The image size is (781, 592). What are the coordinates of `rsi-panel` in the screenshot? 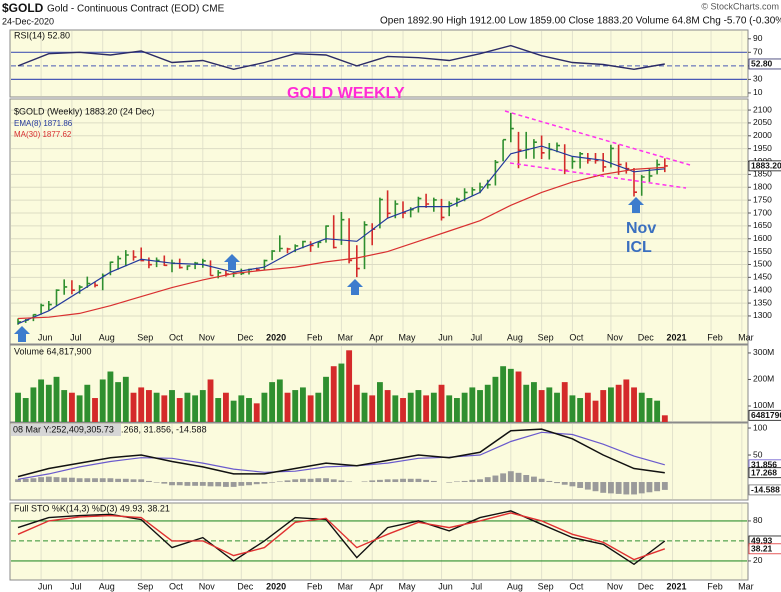 It's located at (379, 63).